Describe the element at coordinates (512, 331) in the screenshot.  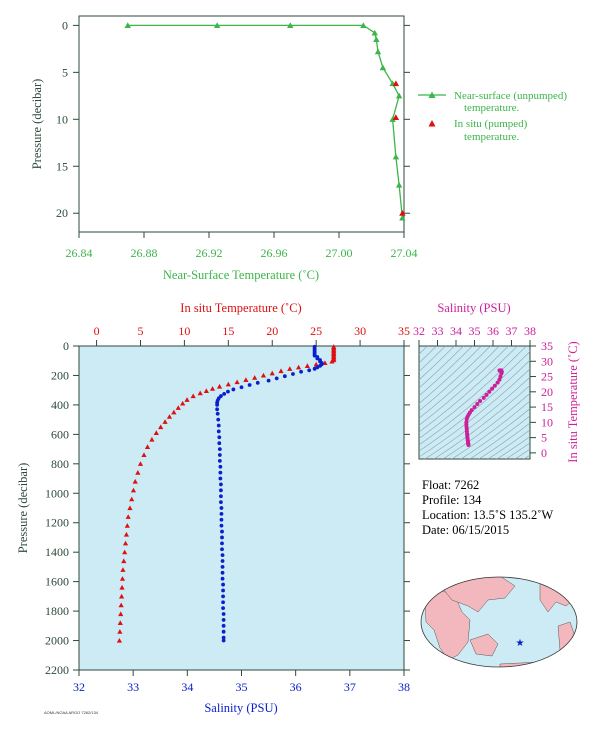
I see `ts-x-tick-label: 37` at that location.